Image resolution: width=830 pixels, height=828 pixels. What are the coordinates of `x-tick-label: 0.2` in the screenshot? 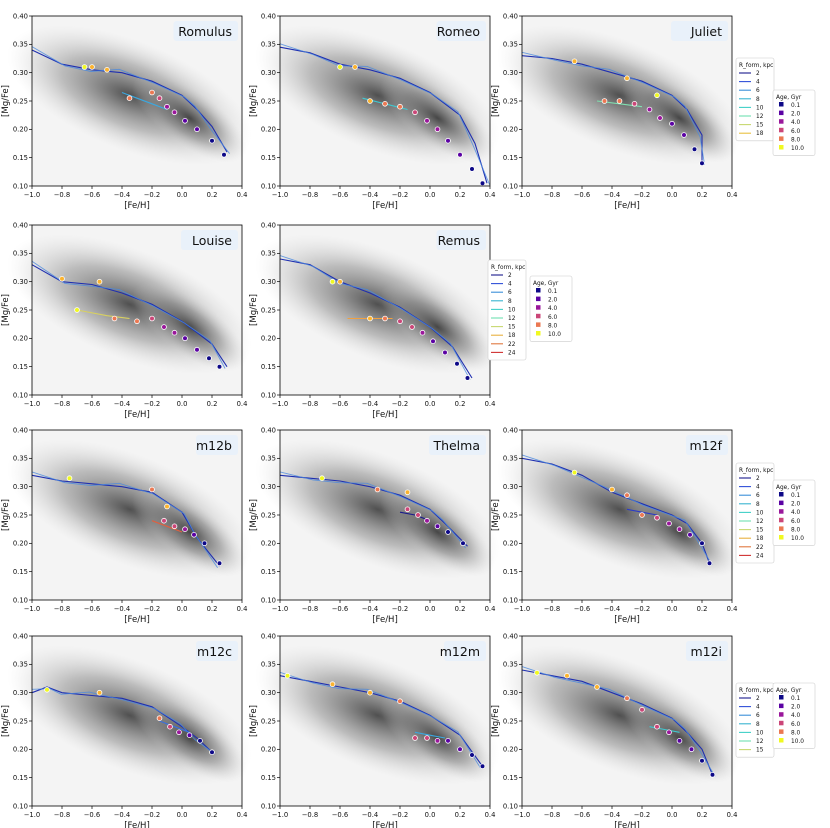 It's located at (702, 815).